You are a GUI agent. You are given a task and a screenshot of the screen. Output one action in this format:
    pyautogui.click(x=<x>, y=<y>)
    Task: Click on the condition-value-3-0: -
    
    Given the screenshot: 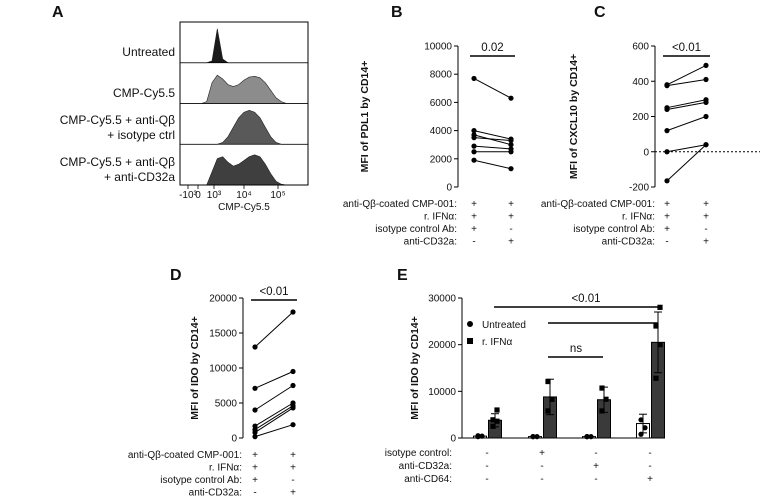 What is the action you would take?
    pyautogui.click(x=473, y=242)
    